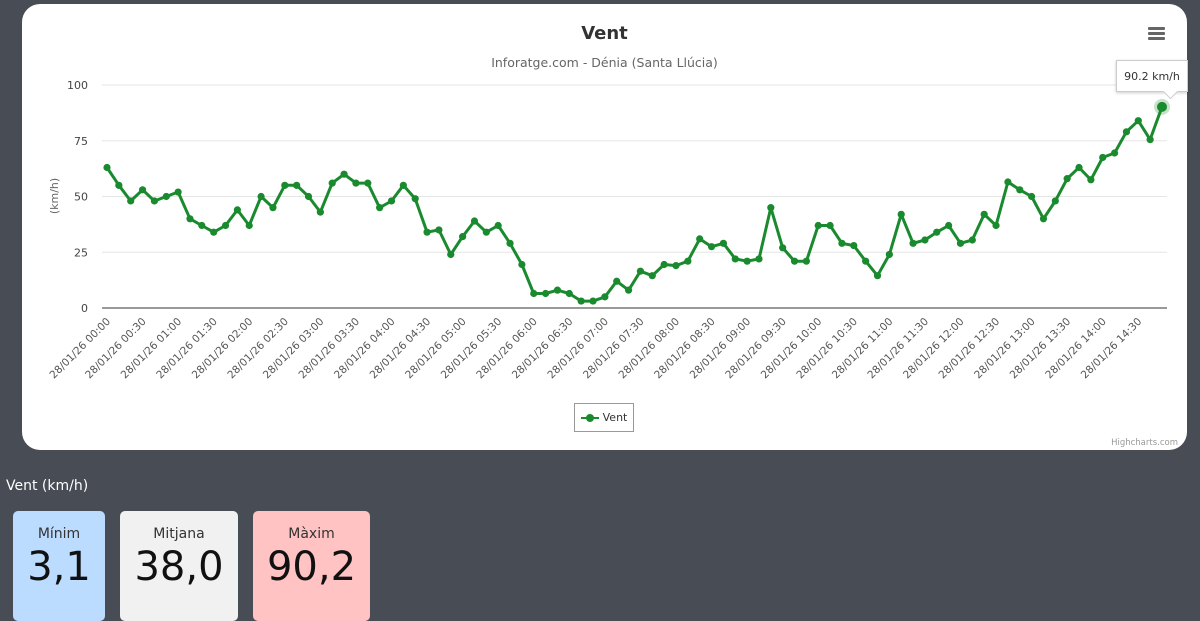  What do you see at coordinates (1112, 349) in the screenshot?
I see `x-tick-label: 28/01/26 14:30` at bounding box center [1112, 349].